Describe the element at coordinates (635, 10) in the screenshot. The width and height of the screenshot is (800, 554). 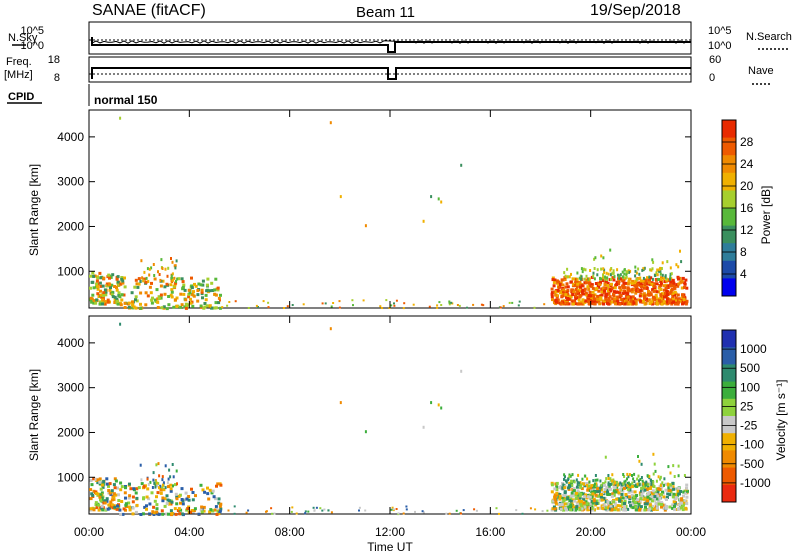
I see `date-label: 19/Sep/2018` at that location.